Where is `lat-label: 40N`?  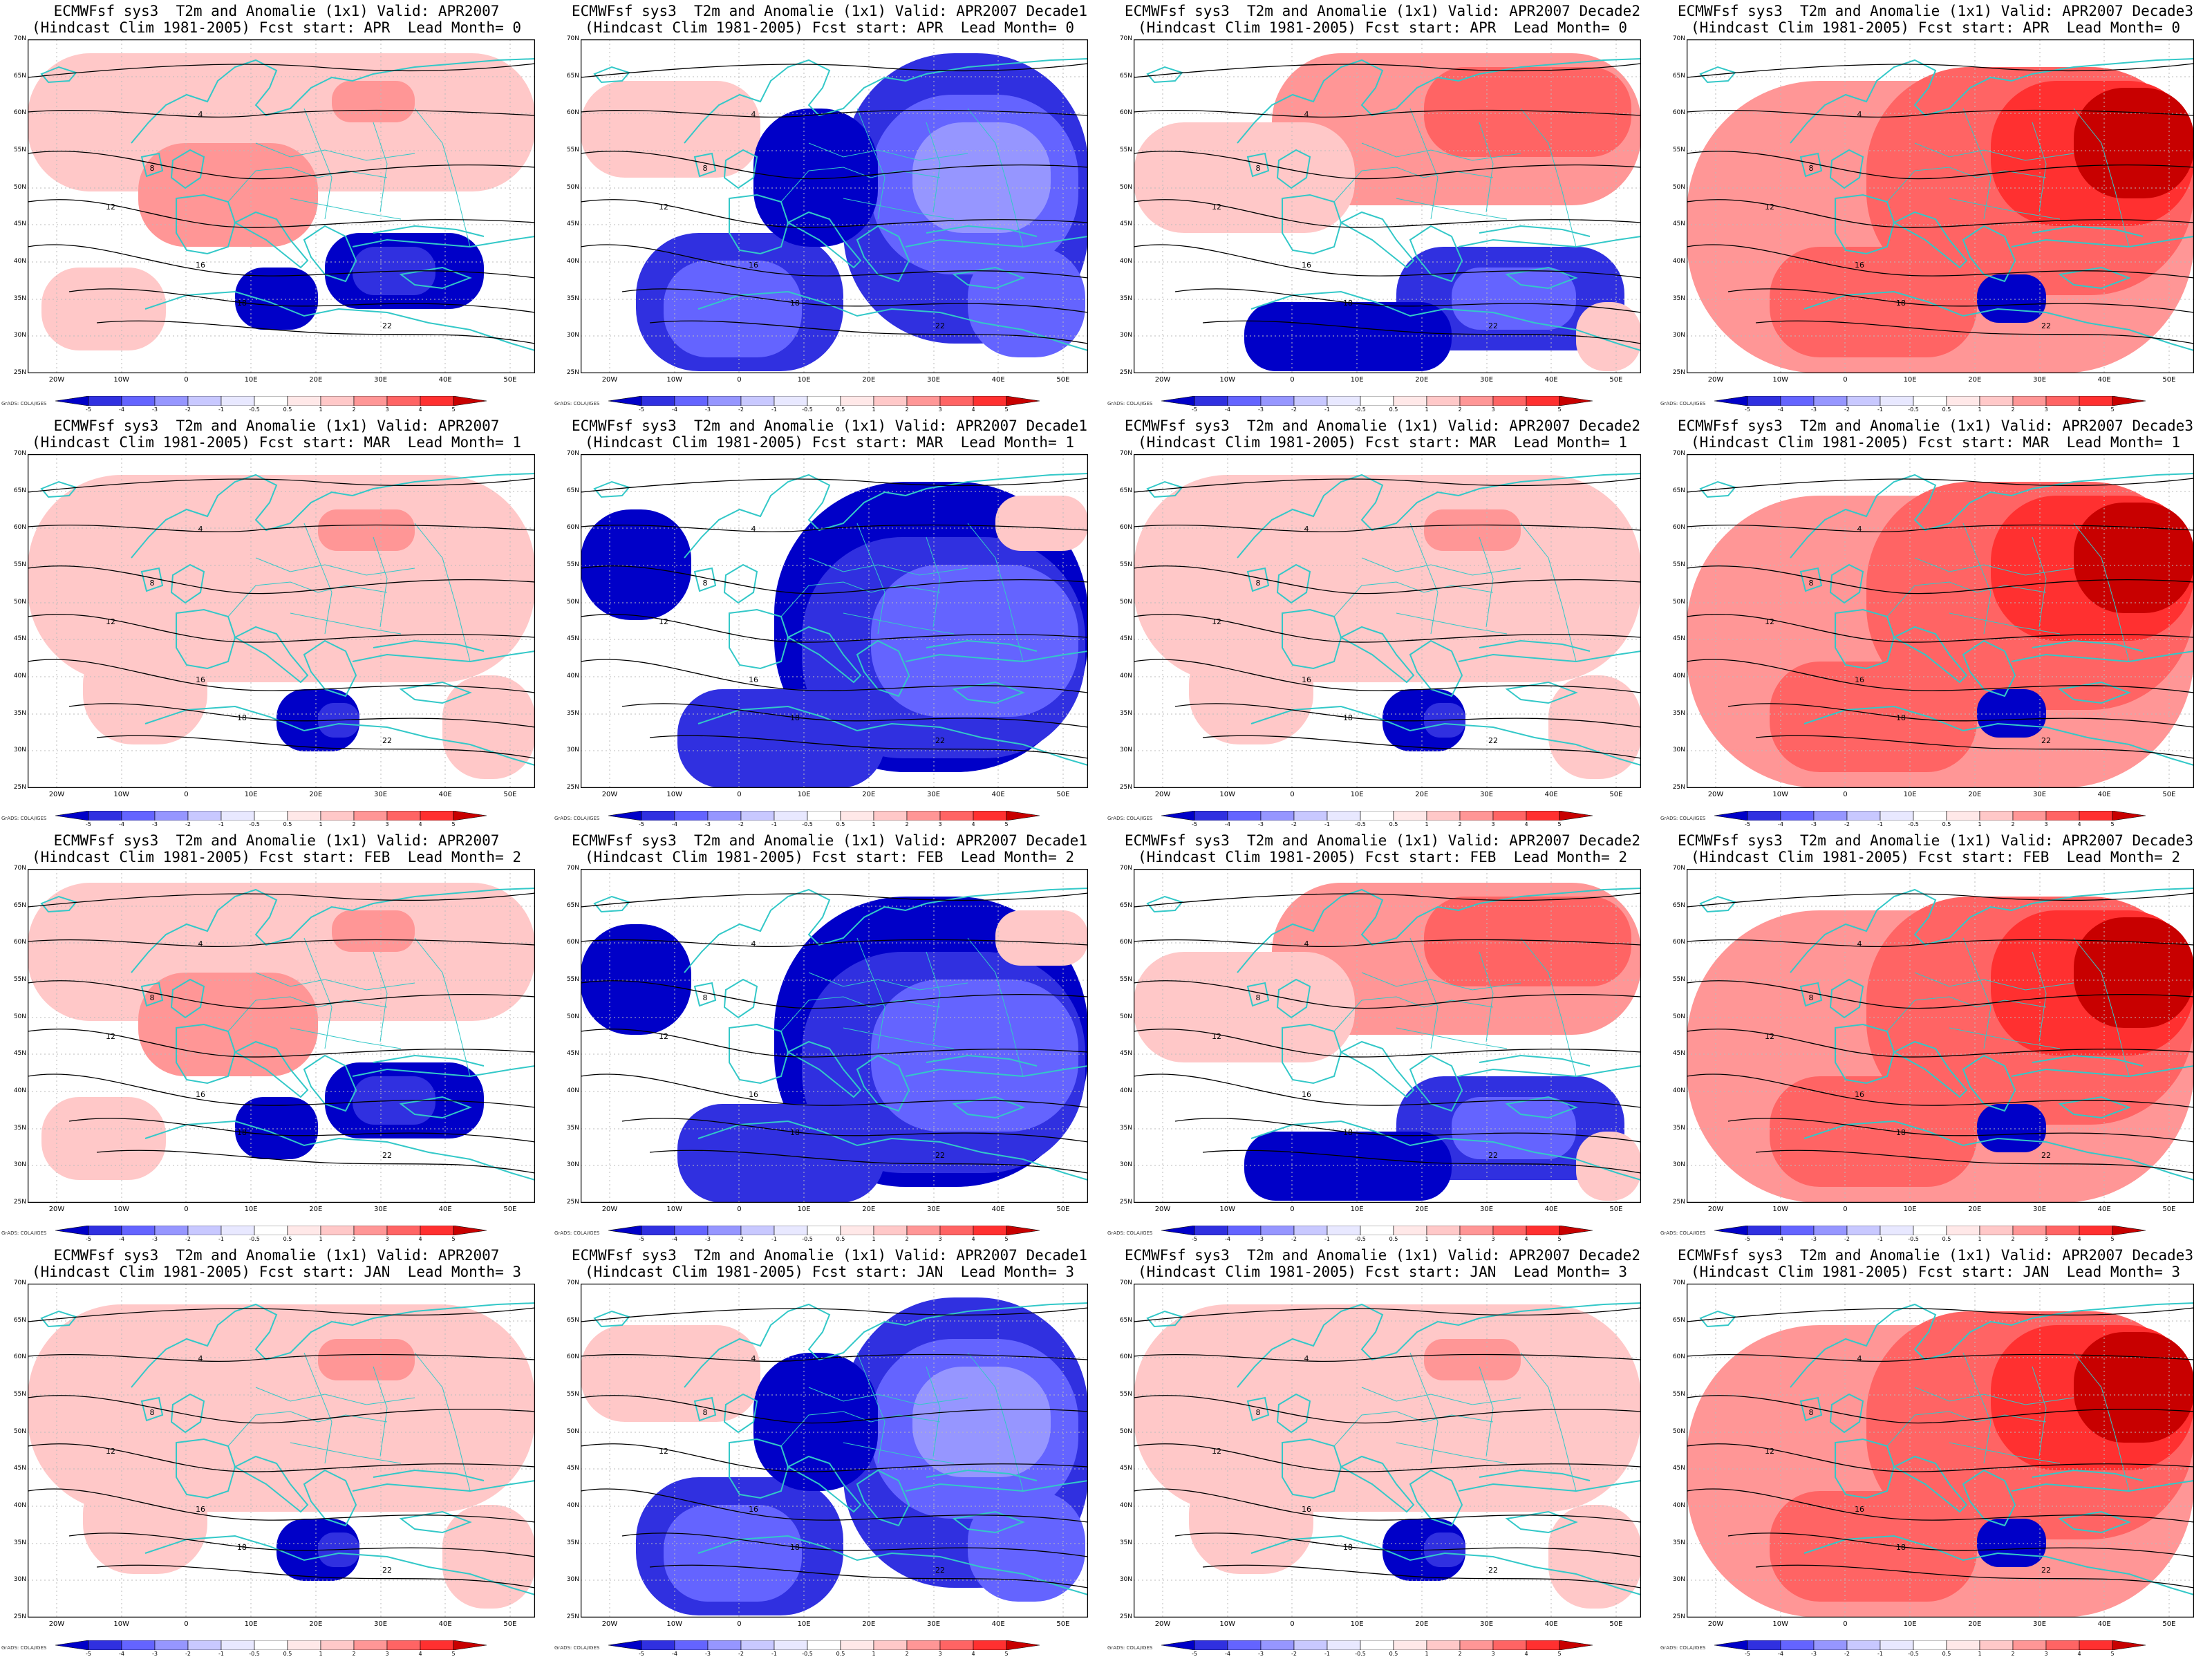 lat-label: 40N is located at coordinates (1679, 1090).